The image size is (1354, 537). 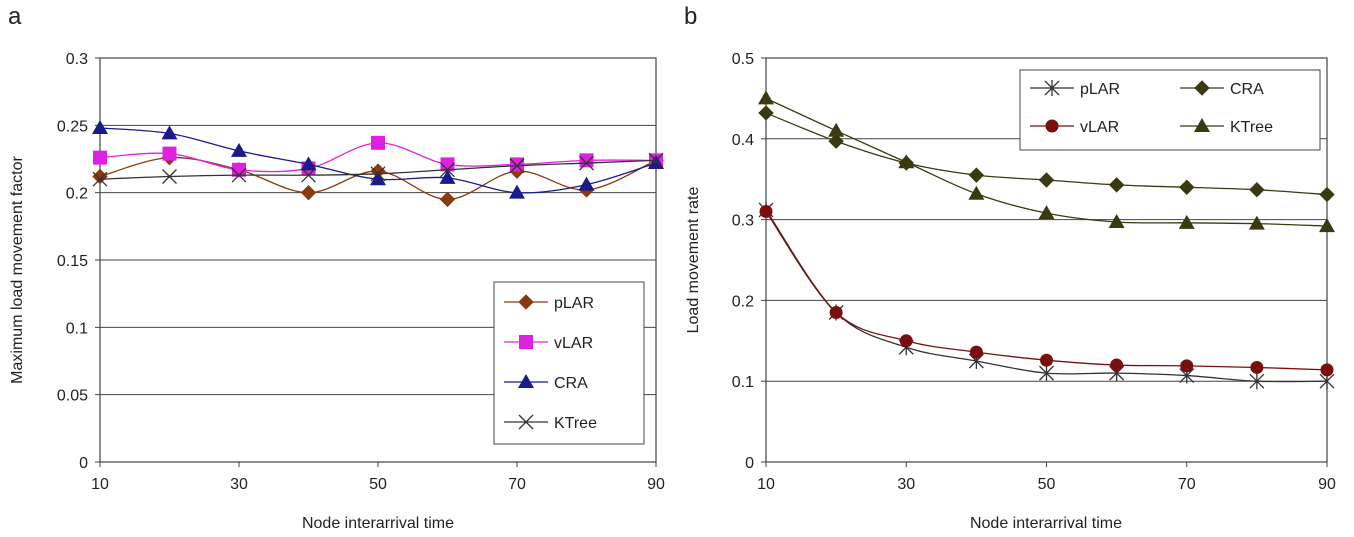 I want to click on x-tick-label-b-3: 70, so click(x=1187, y=484).